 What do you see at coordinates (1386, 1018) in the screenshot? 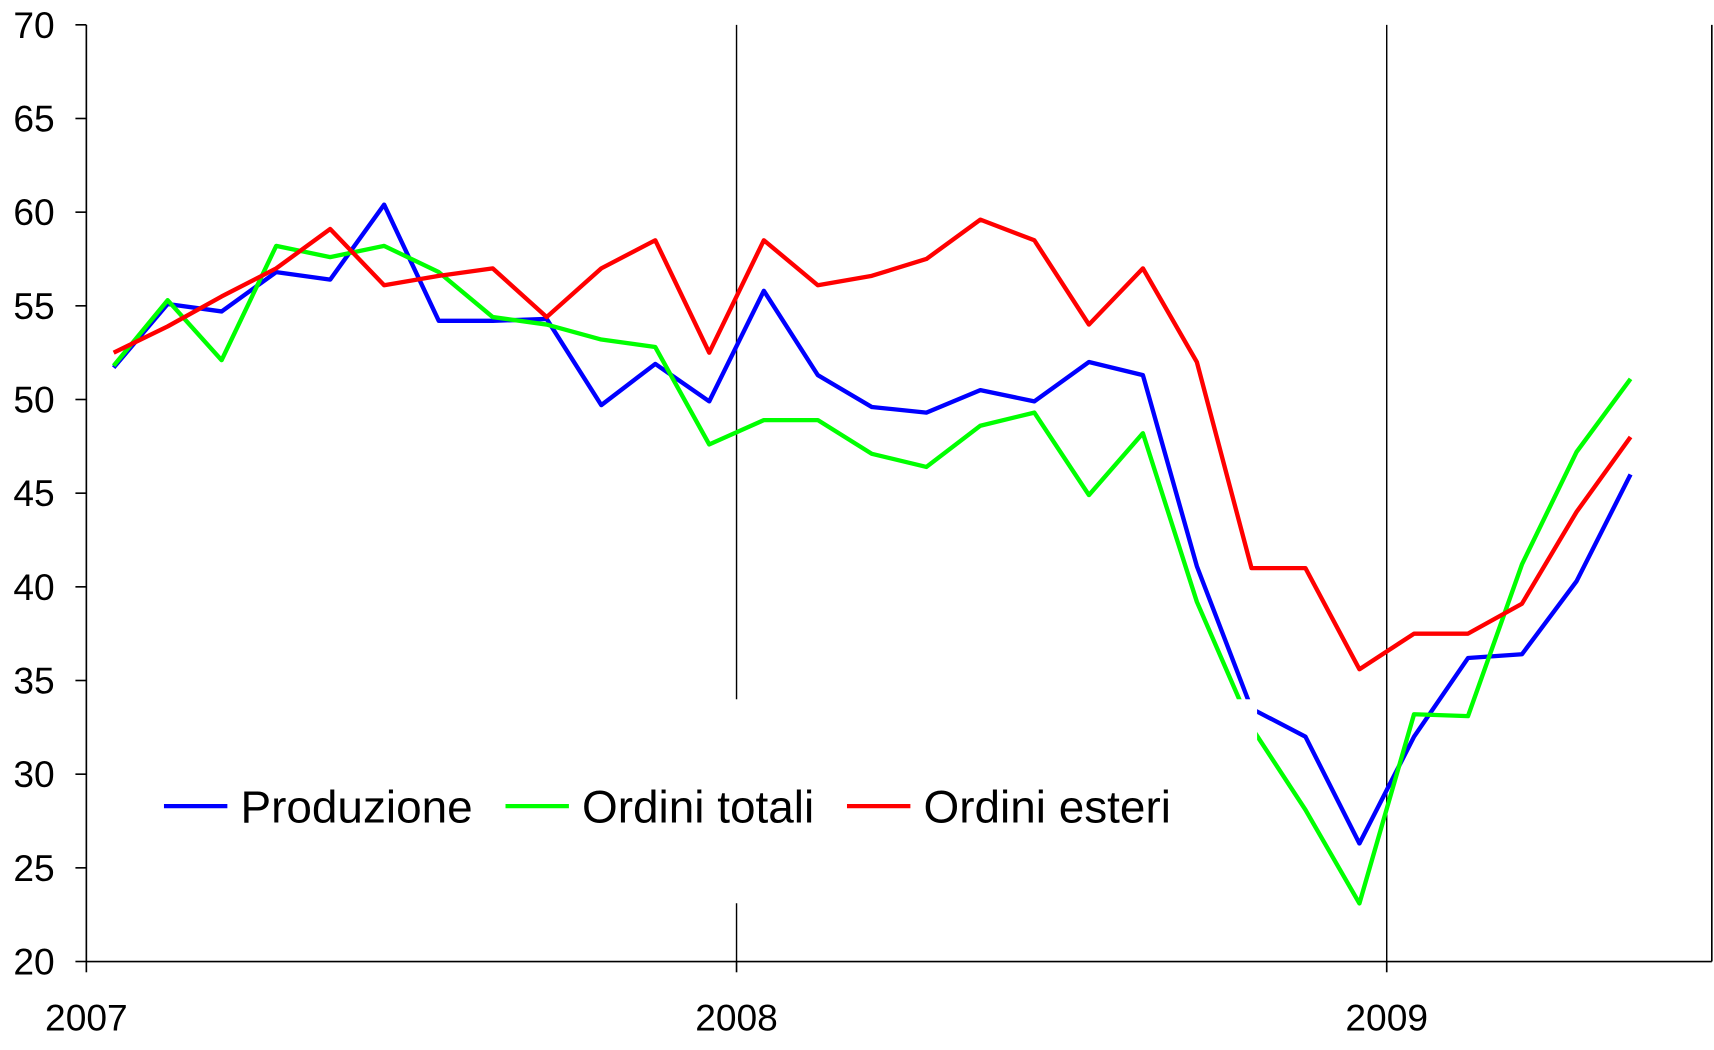
I see `x-tick-label: 2009` at bounding box center [1386, 1018].